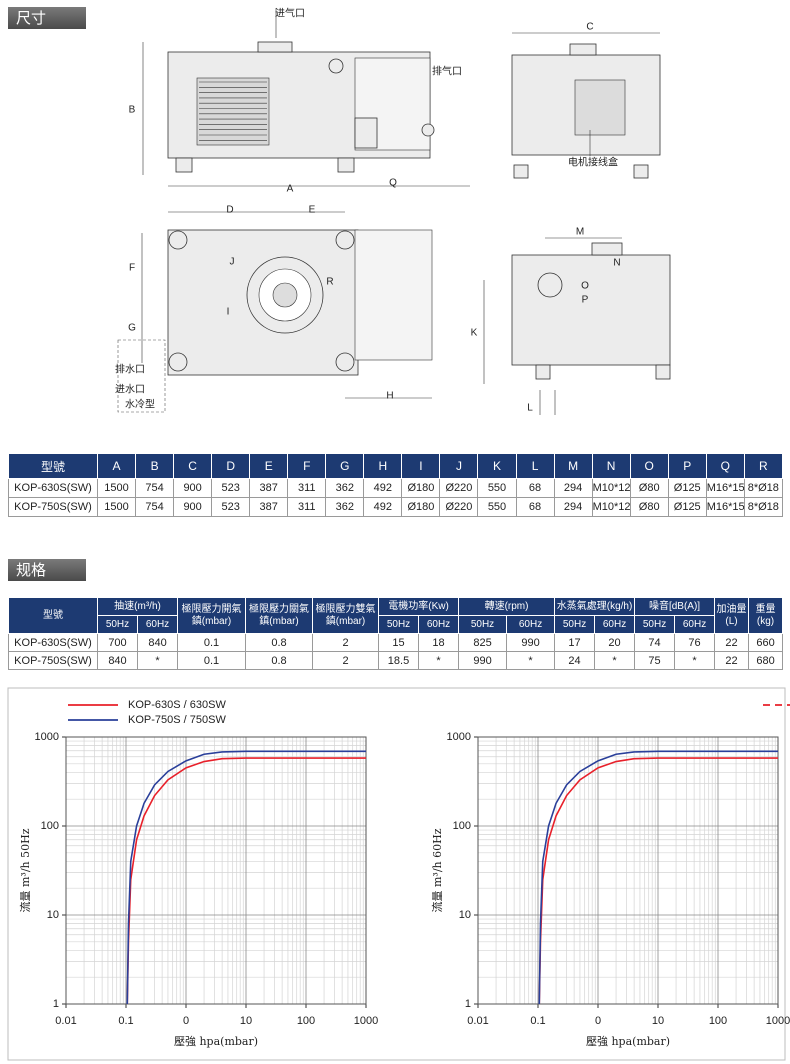 The width and height of the screenshot is (790, 1064). Describe the element at coordinates (611, 466) in the screenshot. I see `header-cell: N` at that location.